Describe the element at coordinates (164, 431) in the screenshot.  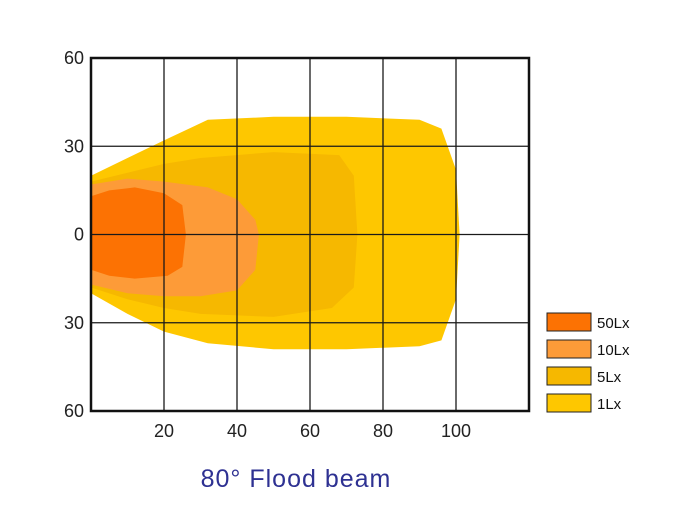
I see `x-tick-label: 20` at that location.